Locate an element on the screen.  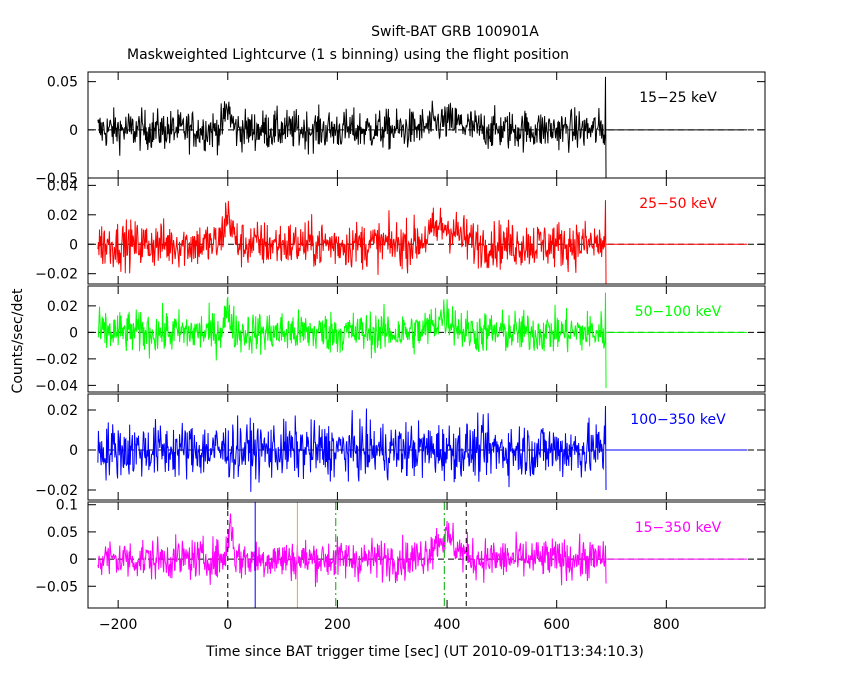
panel-4: 0.02 0 −0.02 100−350 keV is located at coordinates (400, 447).